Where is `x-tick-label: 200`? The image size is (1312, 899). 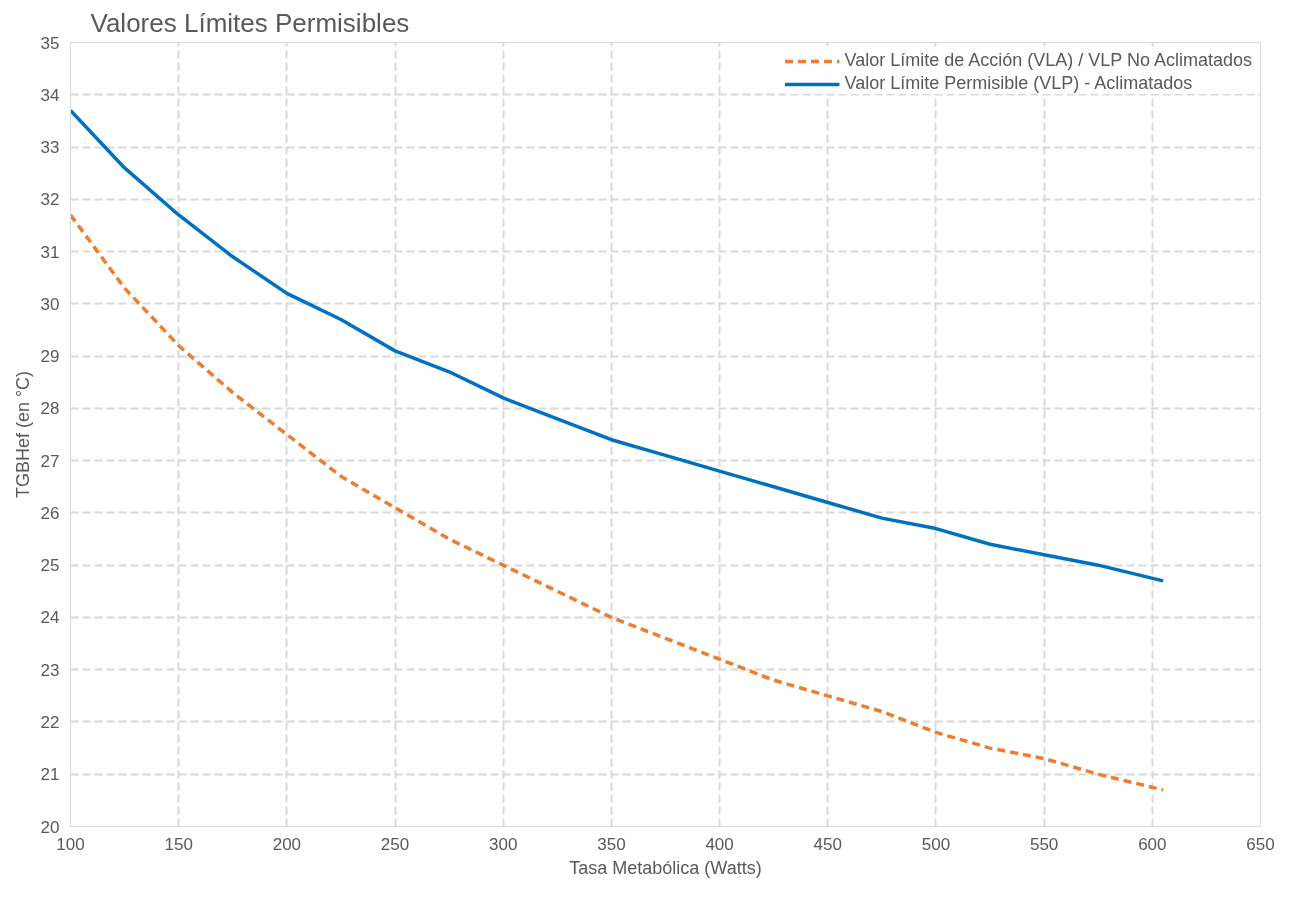 x-tick-label: 200 is located at coordinates (287, 844).